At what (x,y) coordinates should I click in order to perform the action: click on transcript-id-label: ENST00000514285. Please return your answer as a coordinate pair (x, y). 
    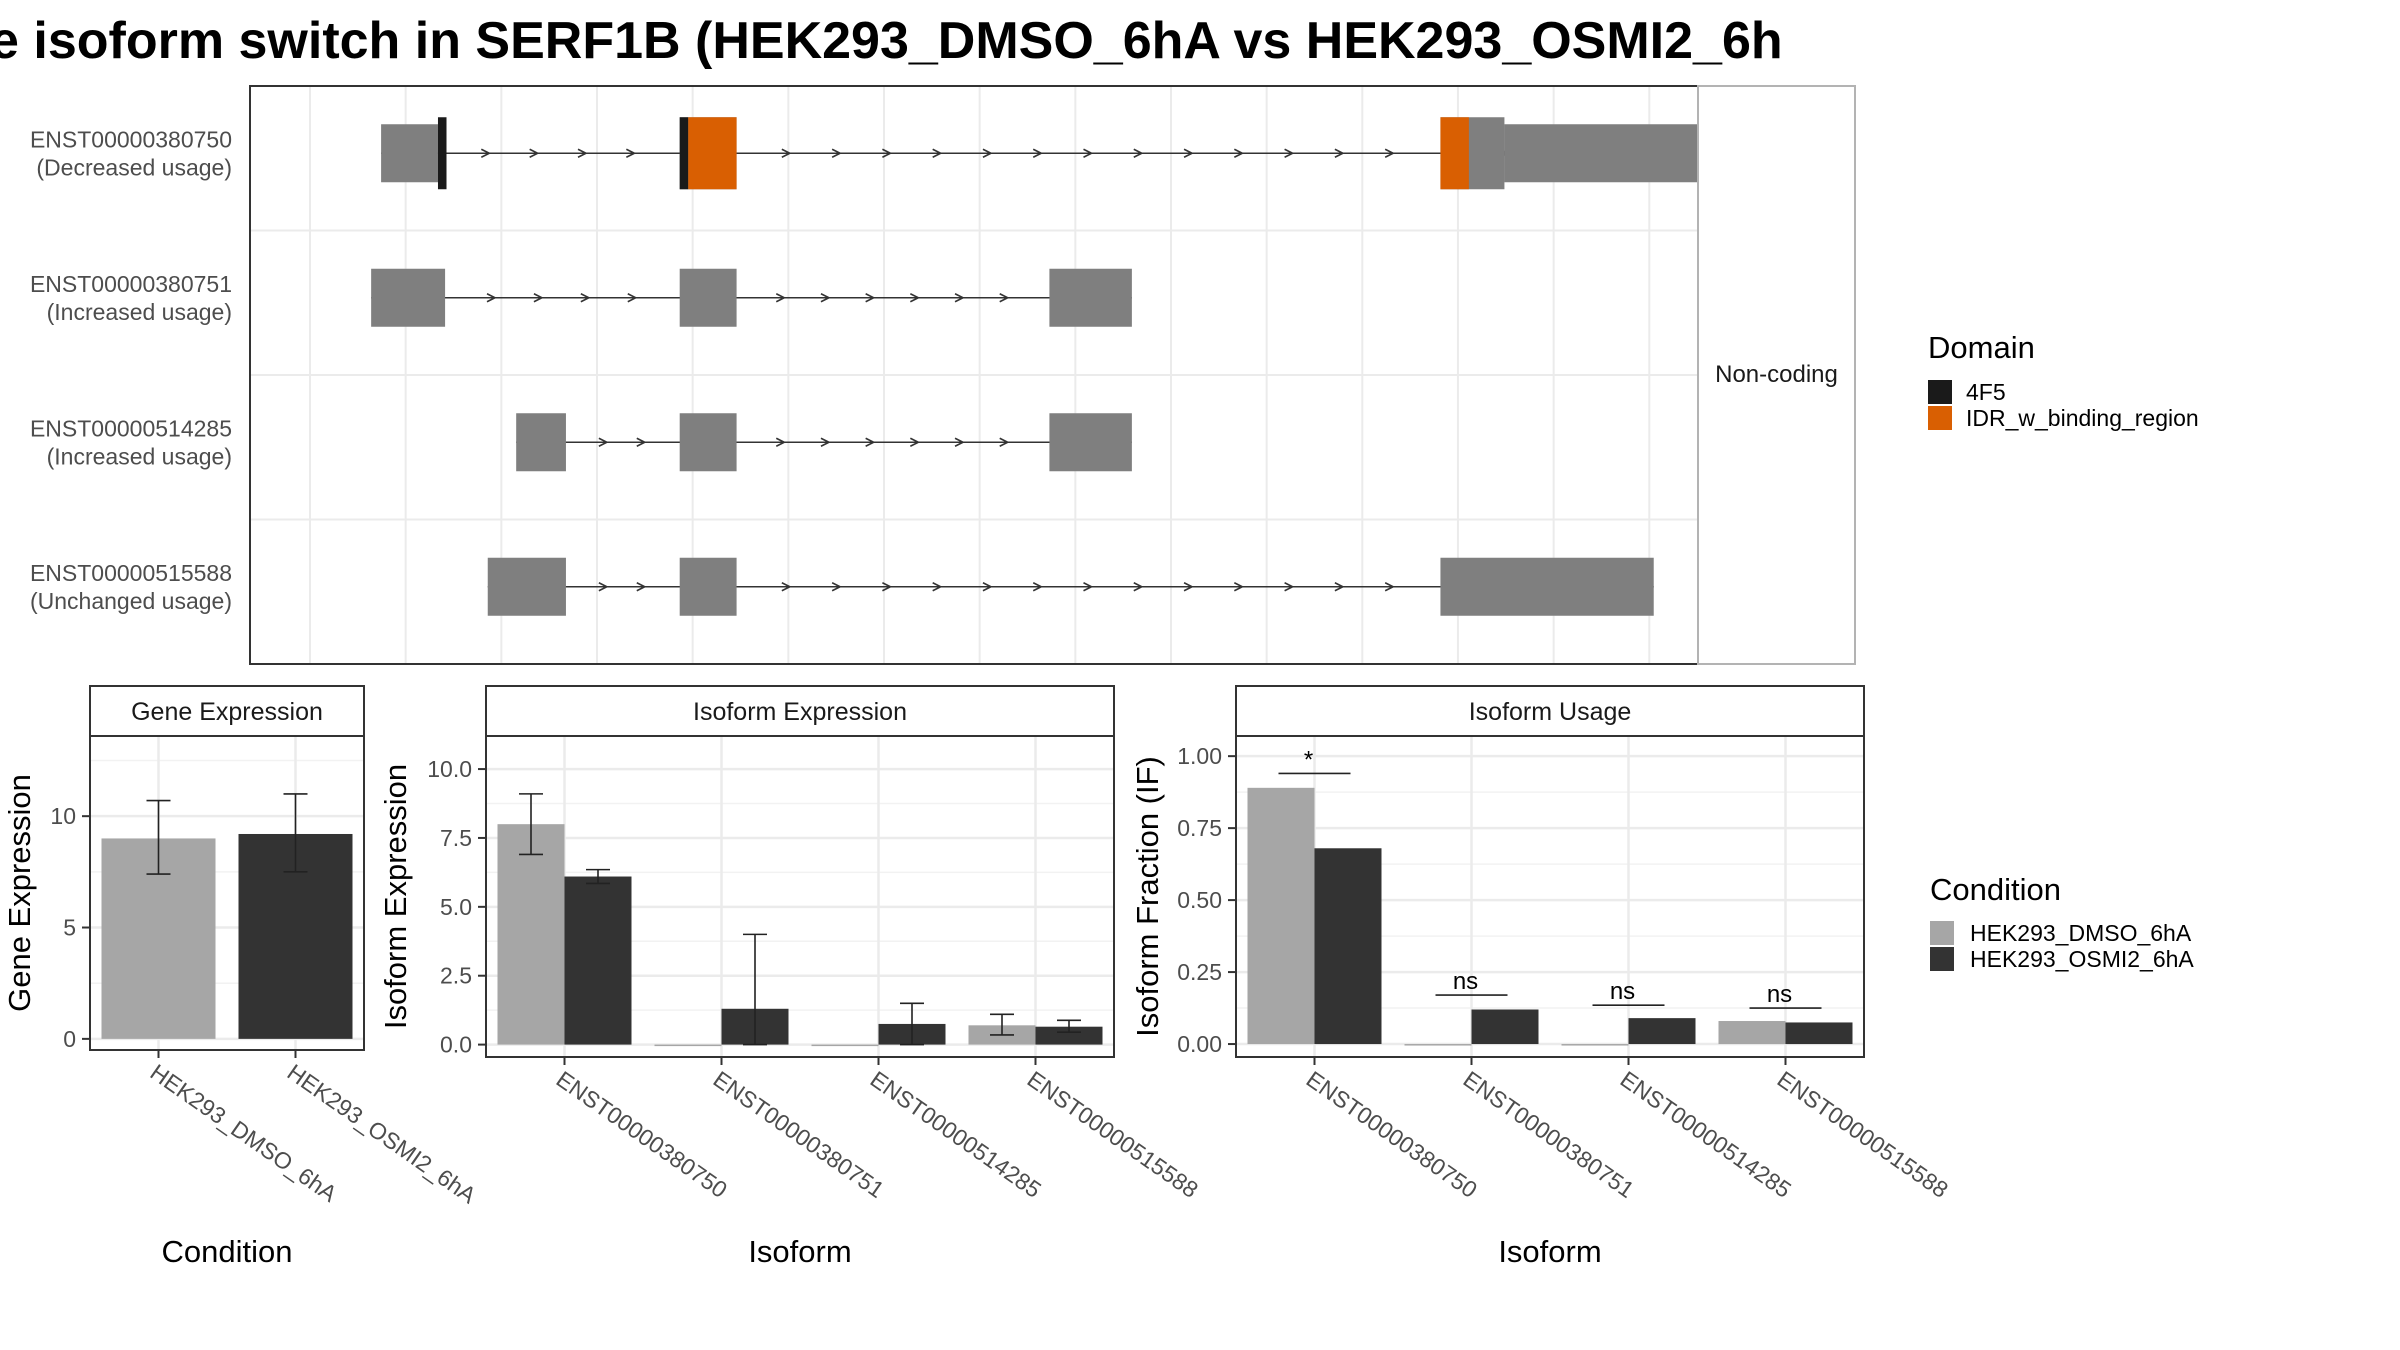
    Looking at the image, I should click on (131, 428).